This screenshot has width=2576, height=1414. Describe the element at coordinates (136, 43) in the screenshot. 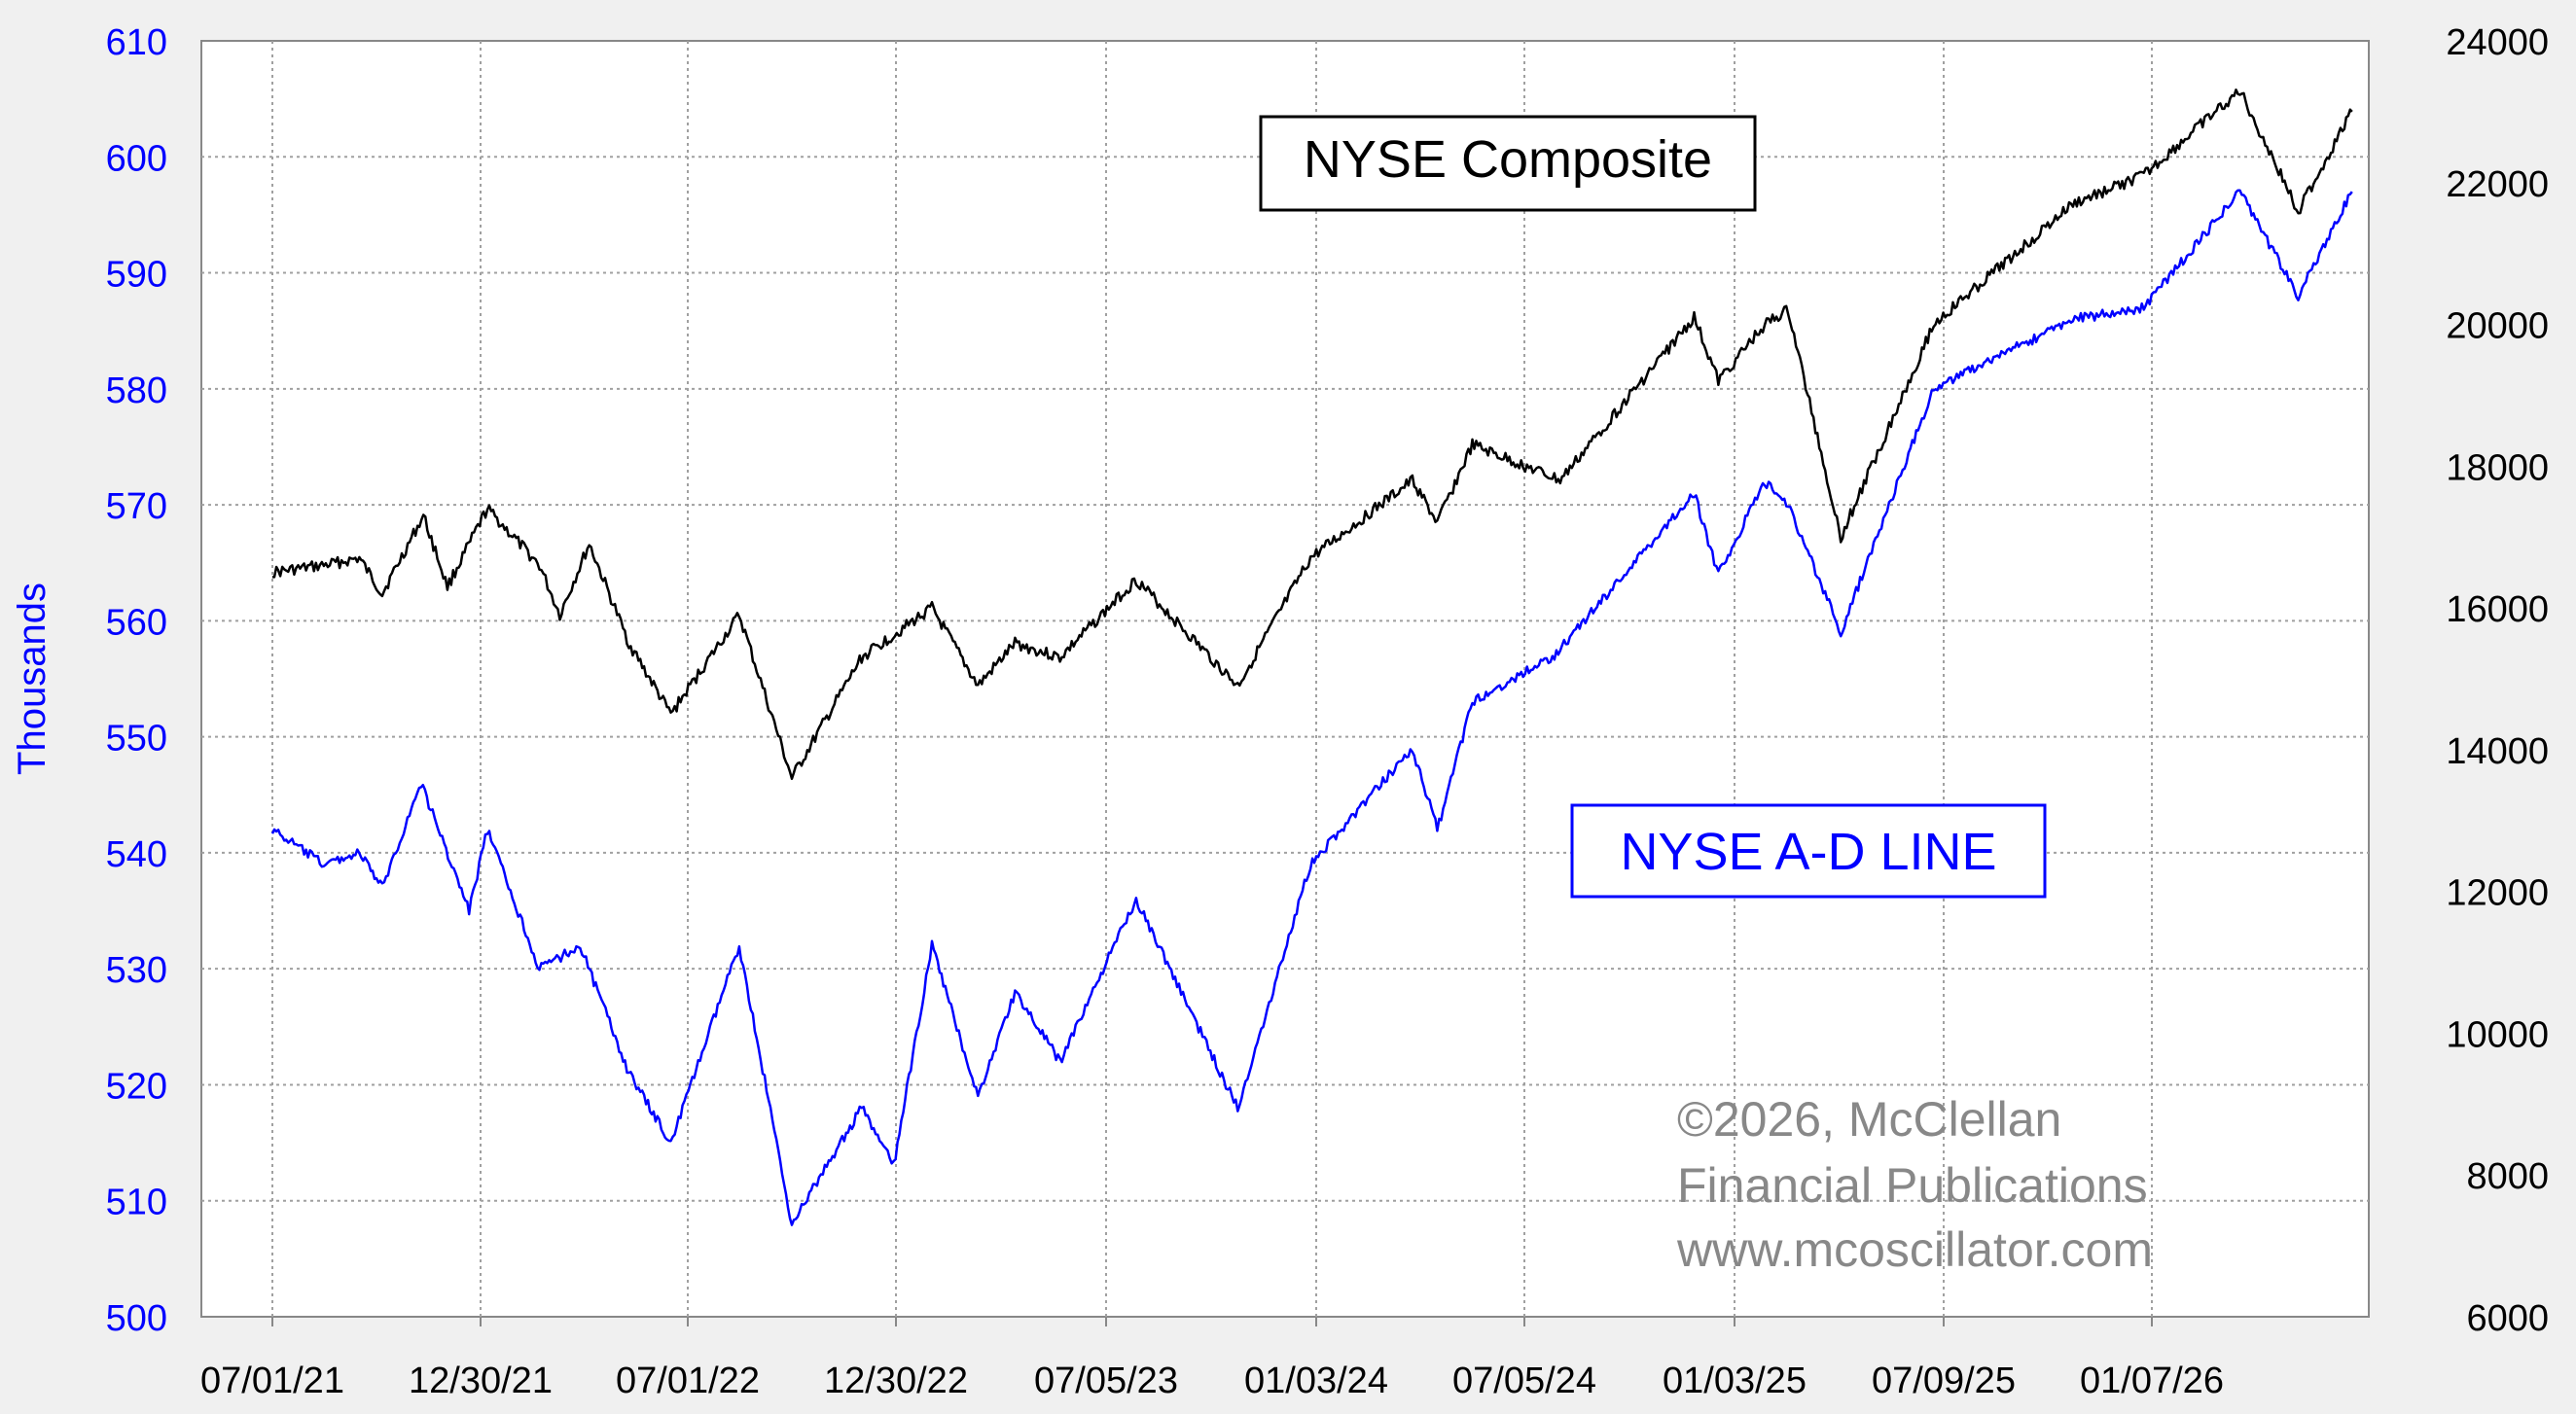

I see `left-axis-tick-label: 610` at that location.